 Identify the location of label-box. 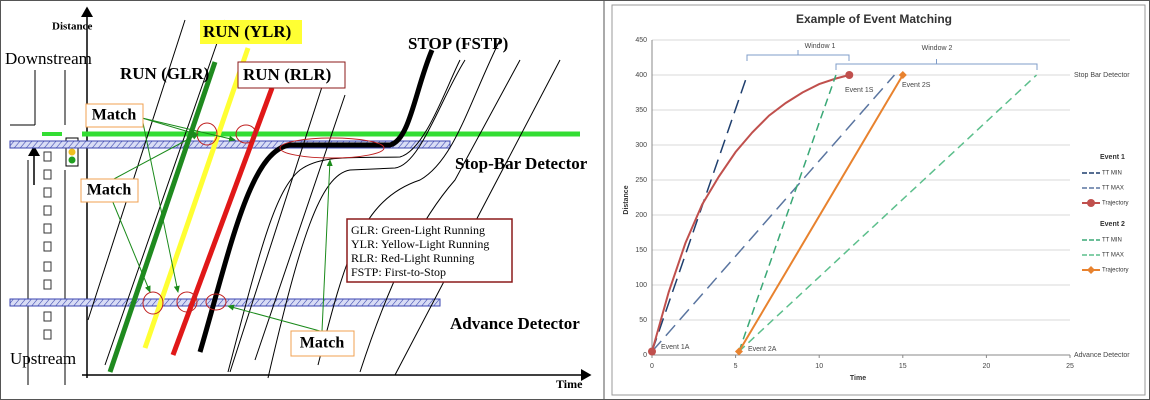
(291, 75).